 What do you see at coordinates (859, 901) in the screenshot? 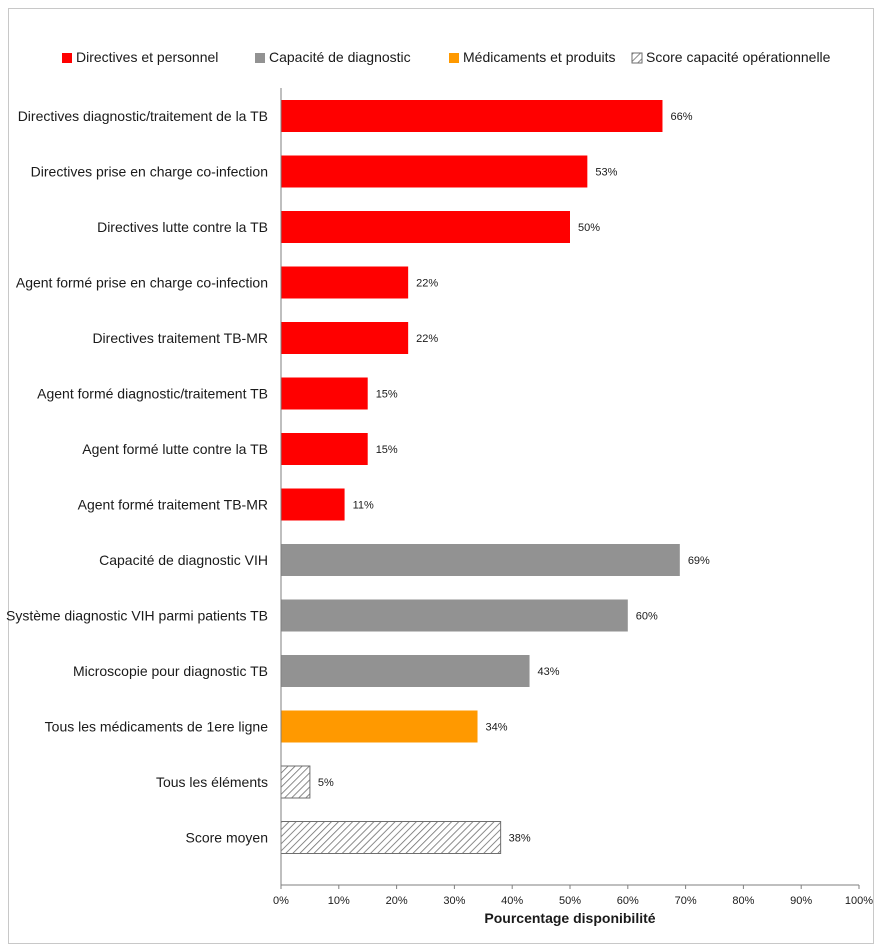
I see `x-tick-label: 100%` at bounding box center [859, 901].